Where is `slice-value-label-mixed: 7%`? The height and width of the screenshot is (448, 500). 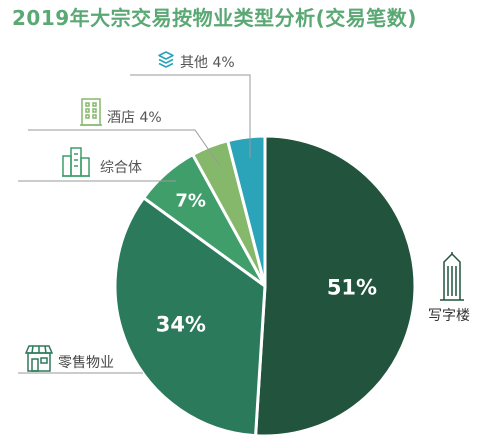 slice-value-label-mixed: 7% is located at coordinates (190, 201).